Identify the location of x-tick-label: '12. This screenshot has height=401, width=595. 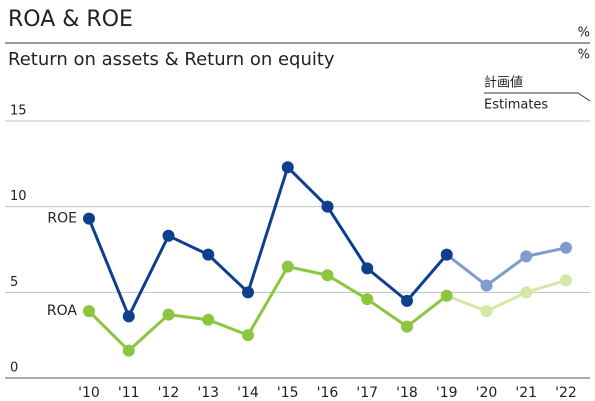
(169, 393).